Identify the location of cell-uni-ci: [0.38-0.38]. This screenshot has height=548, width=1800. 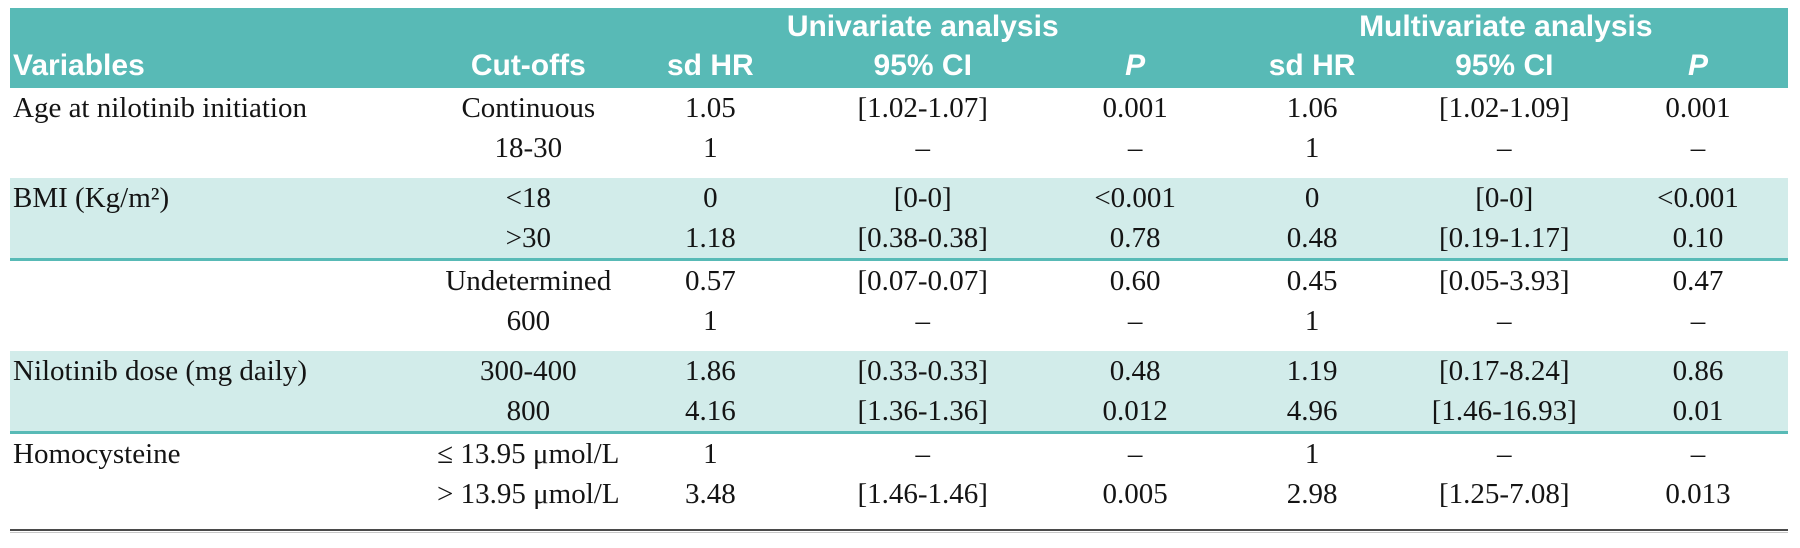
(922, 239).